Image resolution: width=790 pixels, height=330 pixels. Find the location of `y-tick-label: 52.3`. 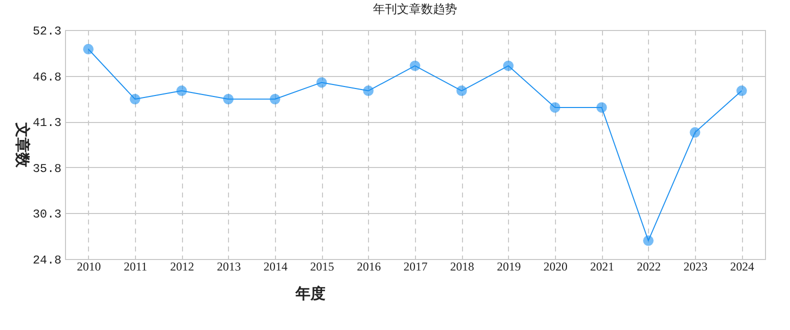

y-tick-label: 52.3 is located at coordinates (47, 31).